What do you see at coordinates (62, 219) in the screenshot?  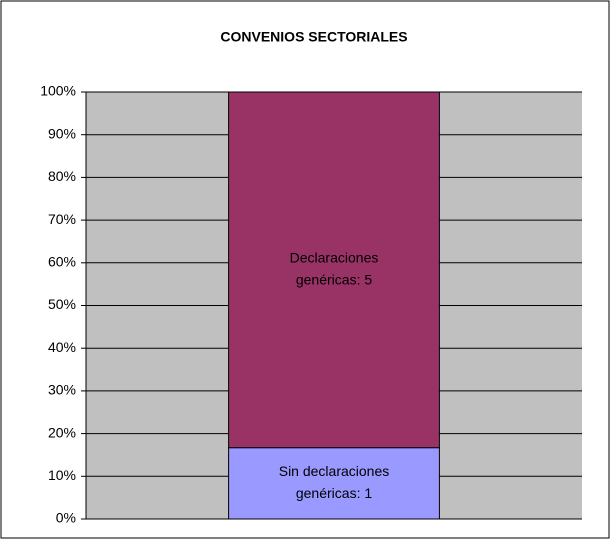 I see `y-tick-label: 70%` at bounding box center [62, 219].